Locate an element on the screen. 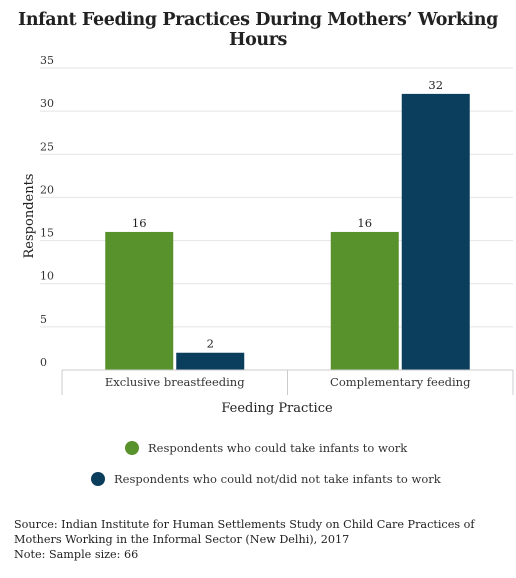  y-tick-label: 20 is located at coordinates (47, 189).